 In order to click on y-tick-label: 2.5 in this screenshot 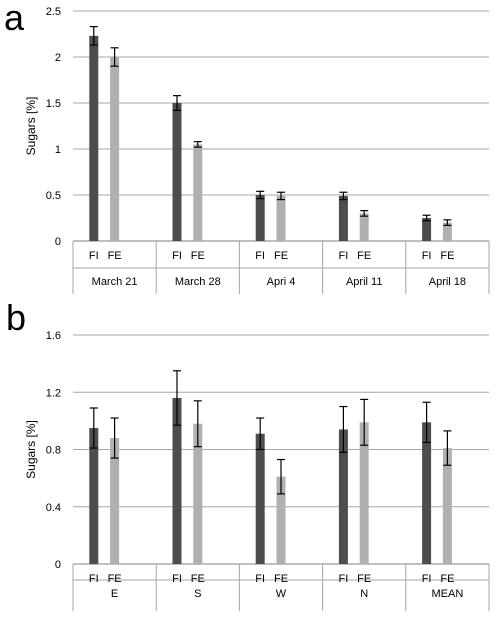, I will do `click(53, 12)`.